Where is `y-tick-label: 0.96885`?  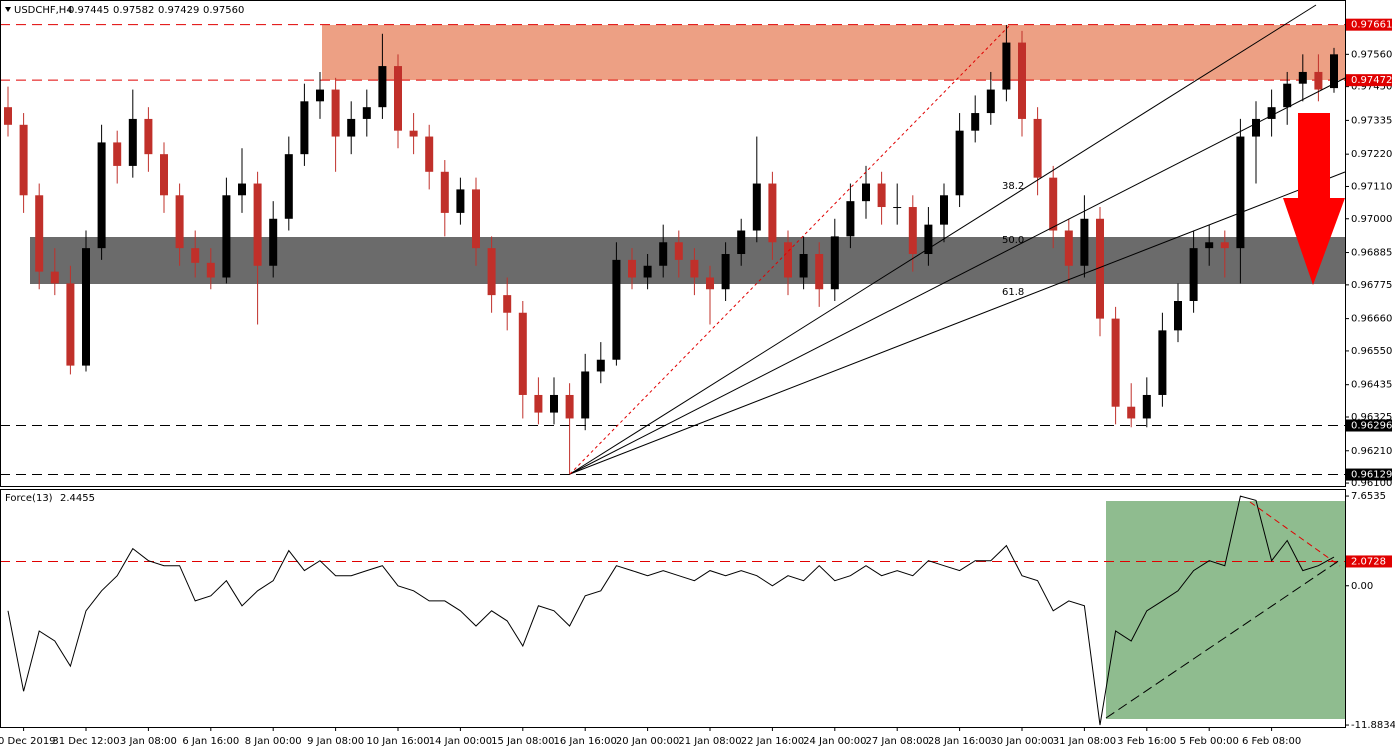 y-tick-label: 0.96885 is located at coordinates (1371, 253).